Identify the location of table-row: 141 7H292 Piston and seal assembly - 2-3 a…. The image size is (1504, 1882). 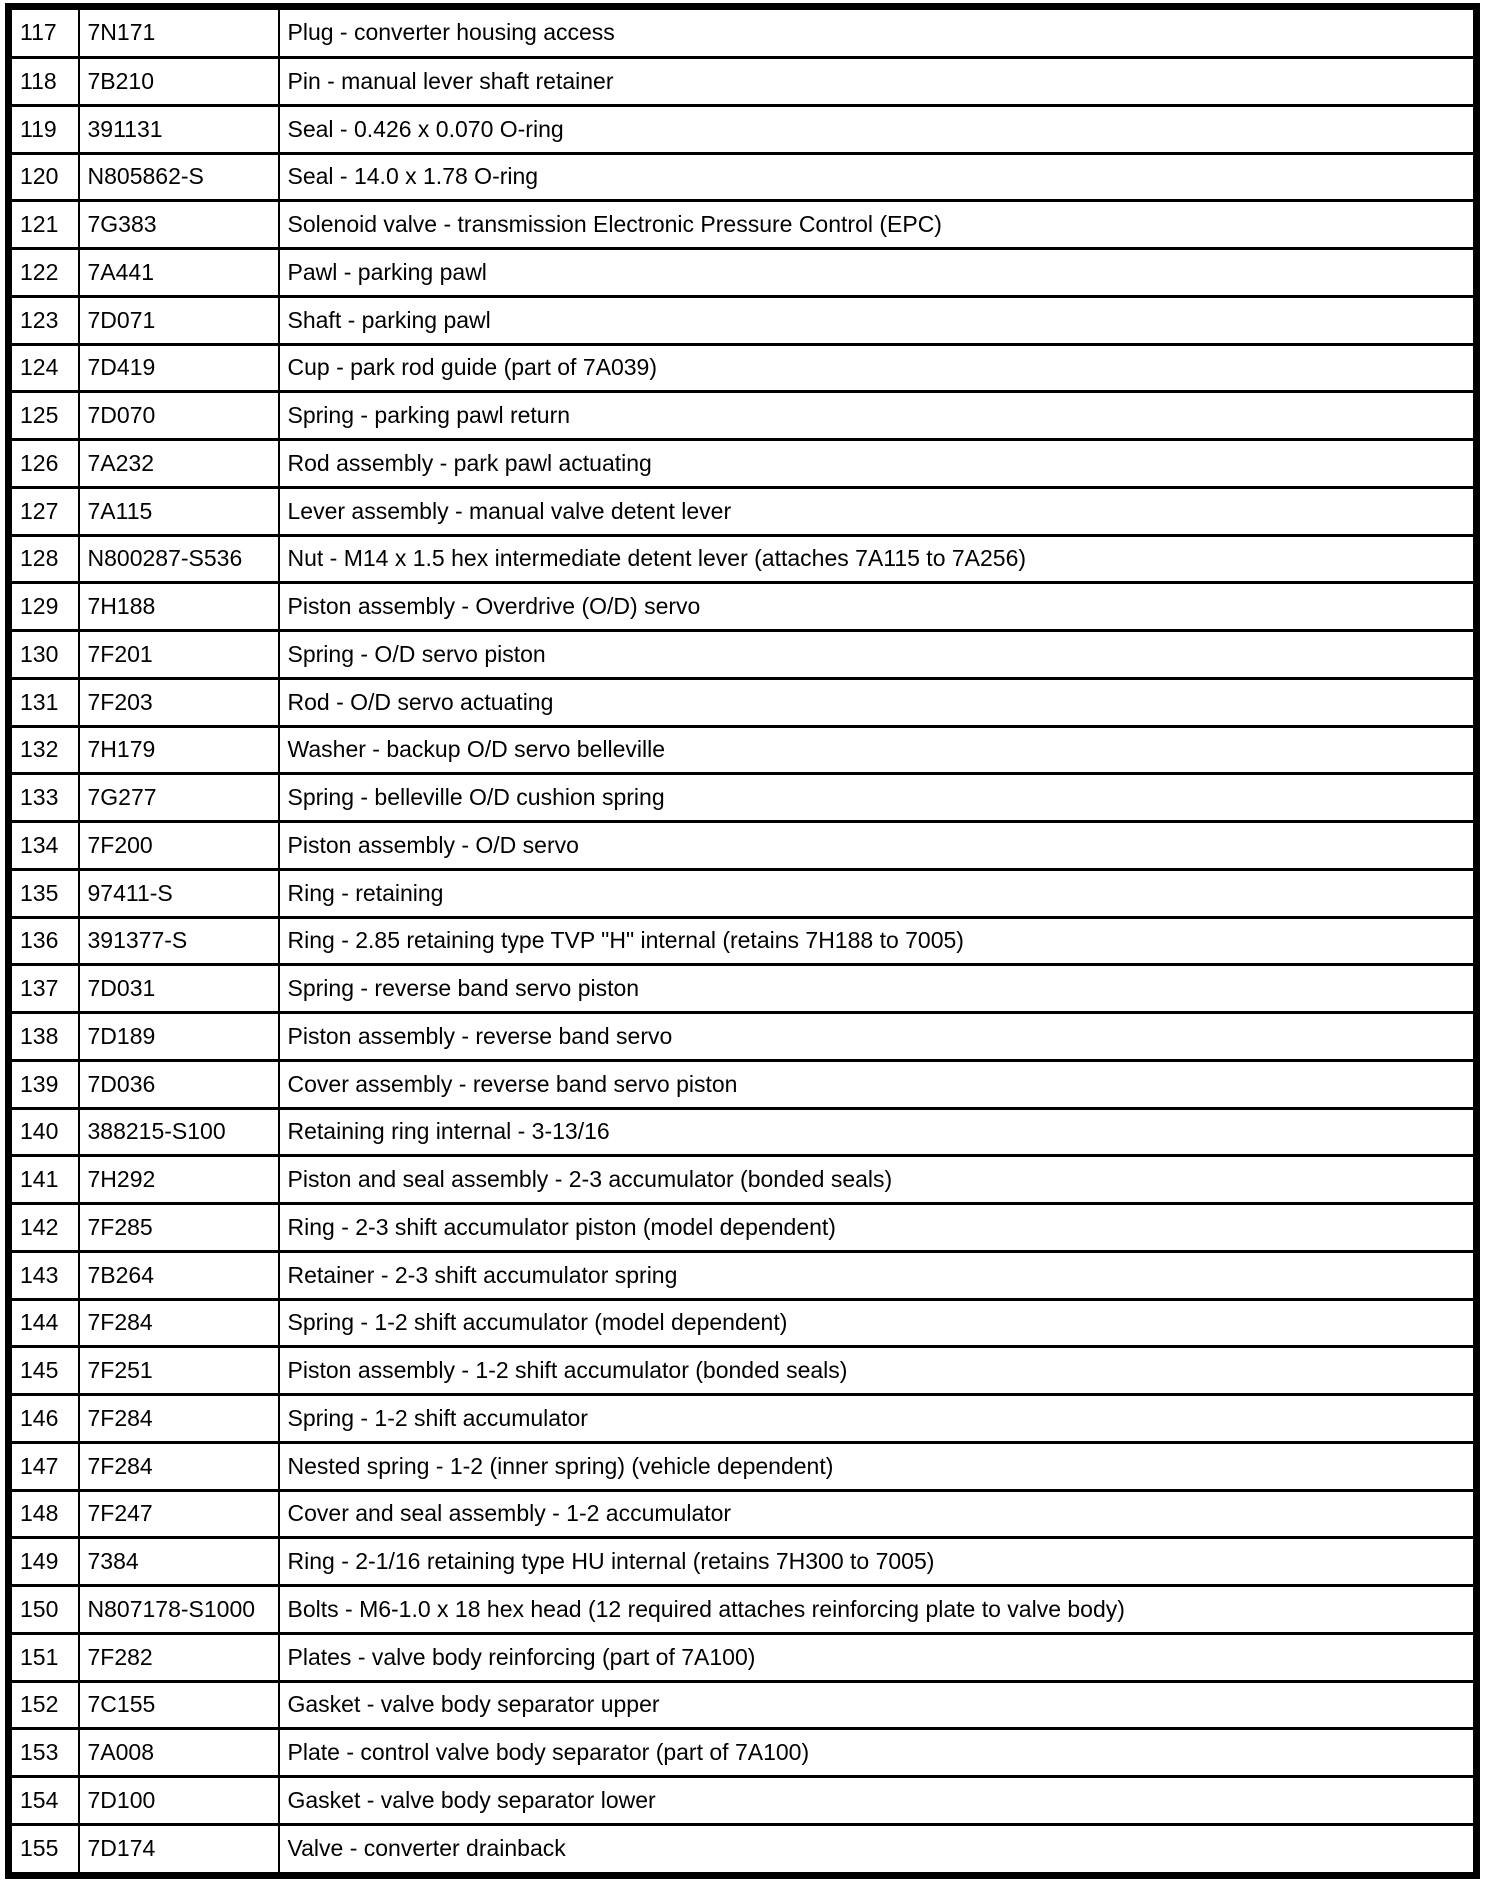
(742, 1180).